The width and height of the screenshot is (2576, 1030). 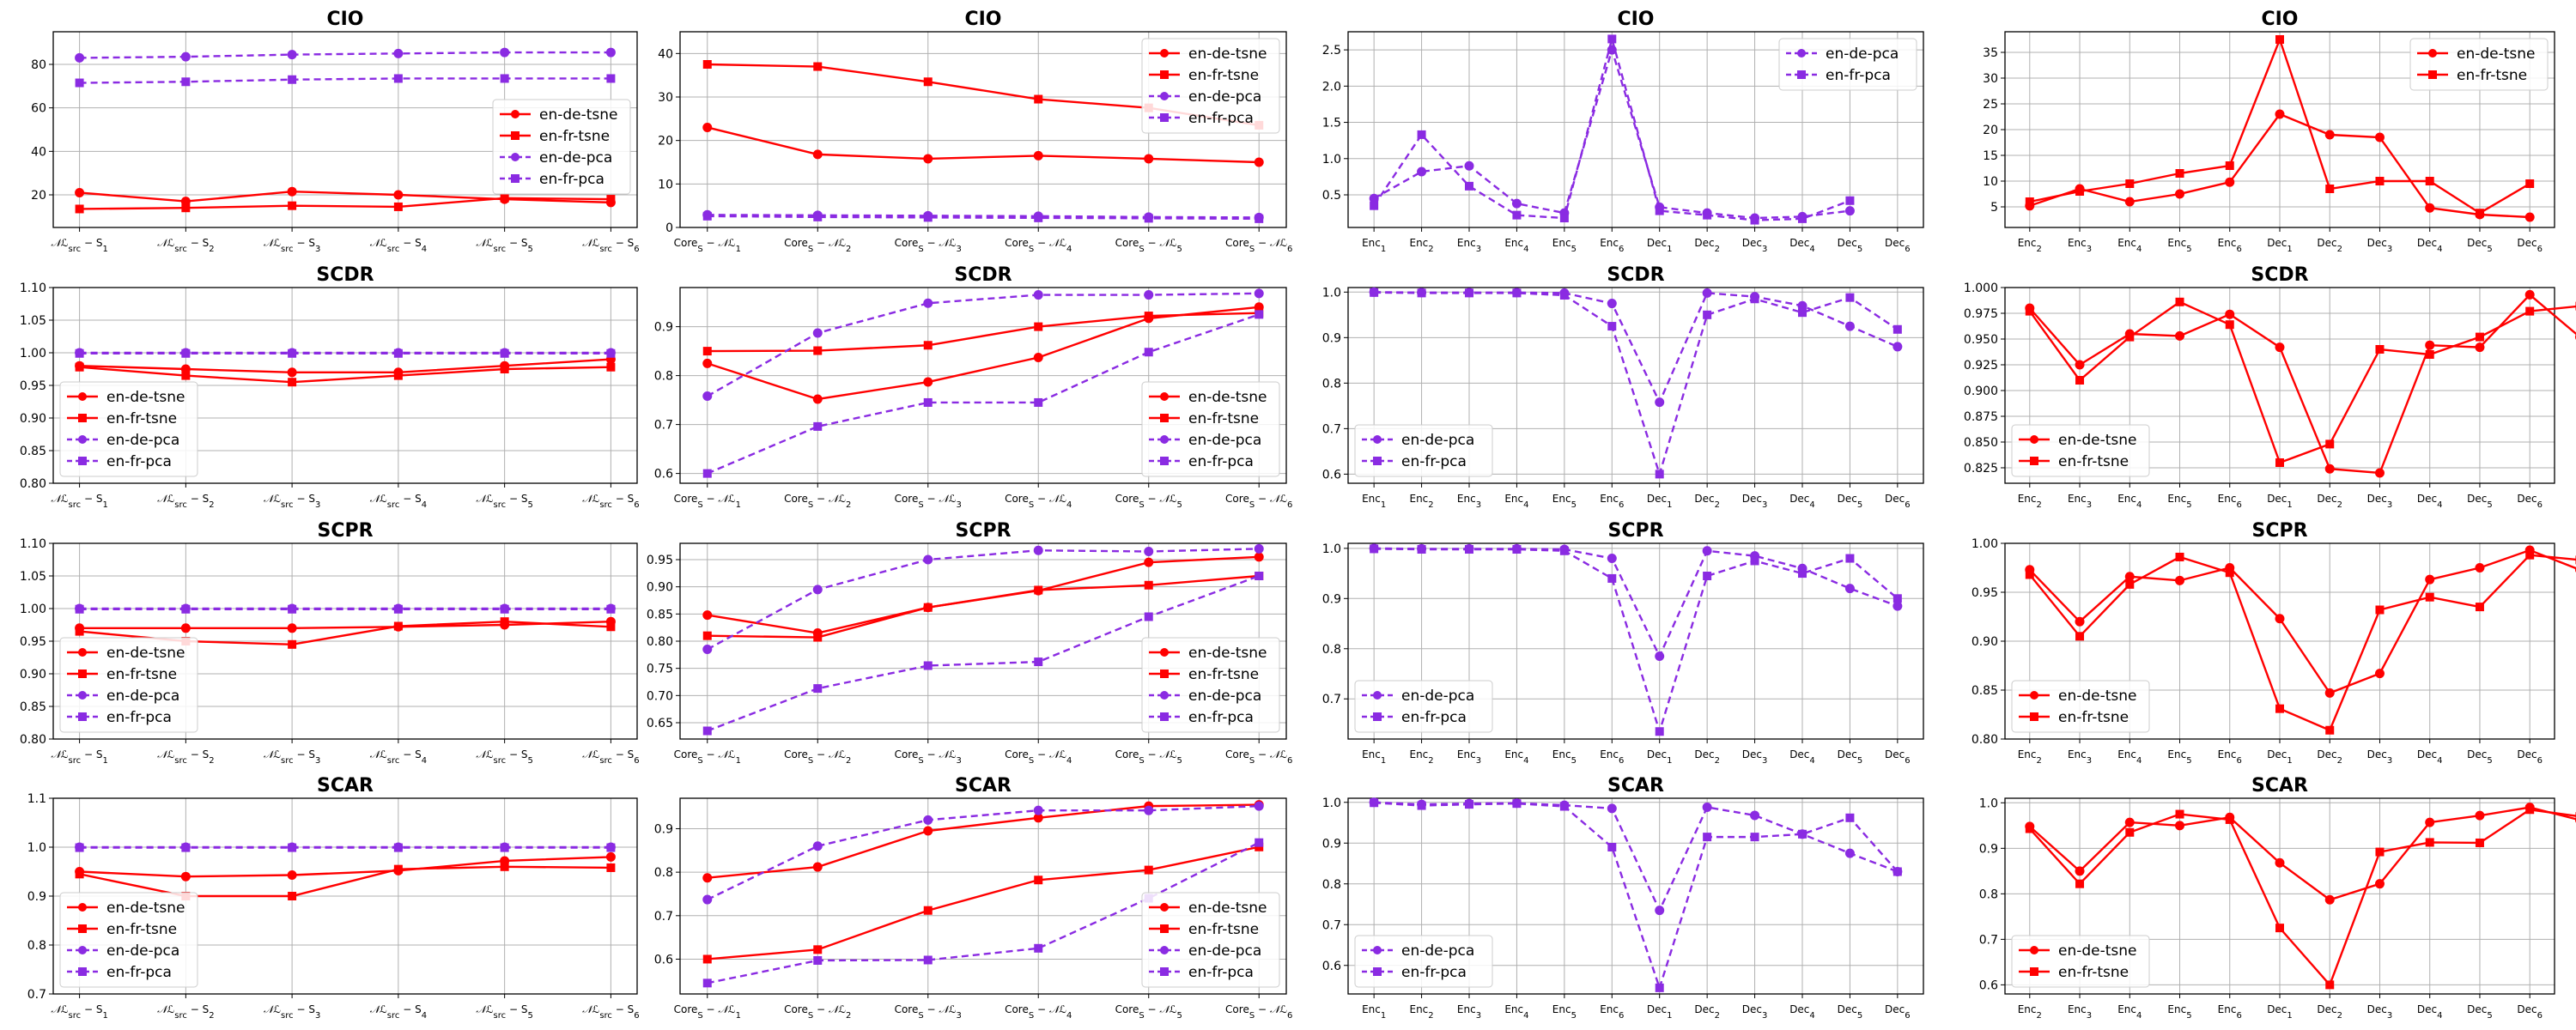 I want to click on y-tick-label: 0.6, so click(x=1331, y=475).